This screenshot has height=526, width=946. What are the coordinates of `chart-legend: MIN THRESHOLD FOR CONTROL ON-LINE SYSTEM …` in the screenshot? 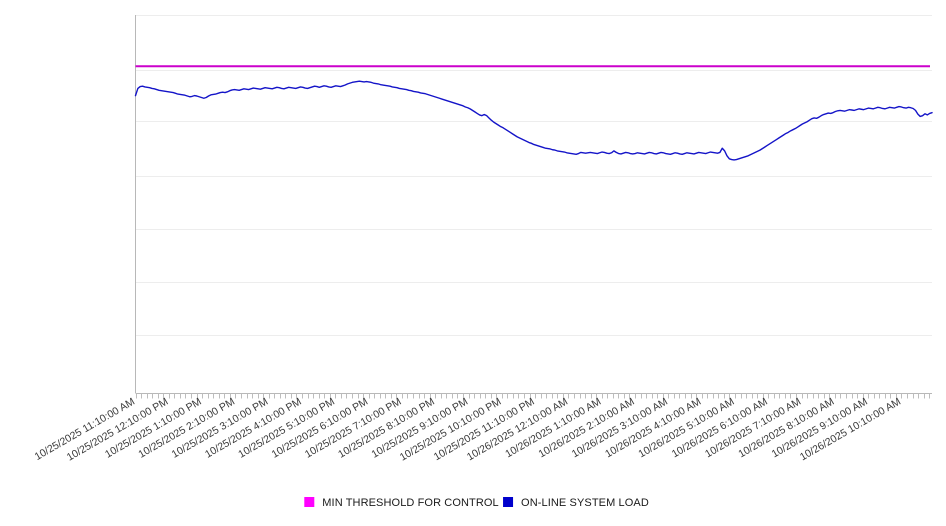 It's located at (476, 503).